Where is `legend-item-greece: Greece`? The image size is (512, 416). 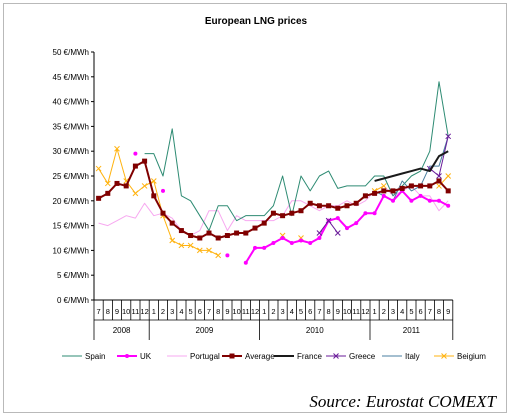 legend-item-greece: Greece is located at coordinates (351, 356).